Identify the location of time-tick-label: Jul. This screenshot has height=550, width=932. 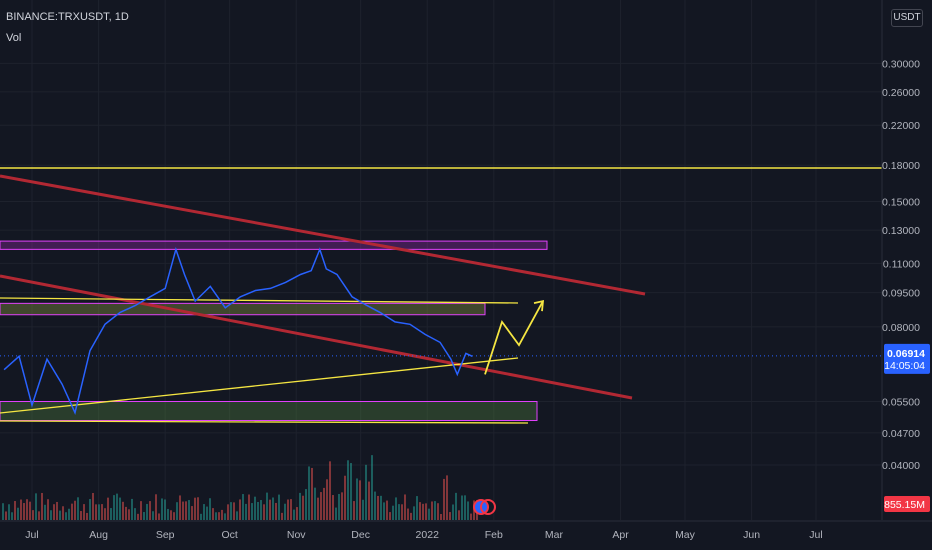
(31, 535).